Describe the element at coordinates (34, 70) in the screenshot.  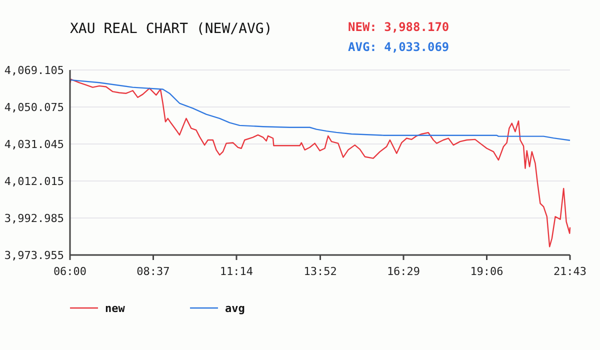
I see `y-tick-label: 4,069.105` at that location.